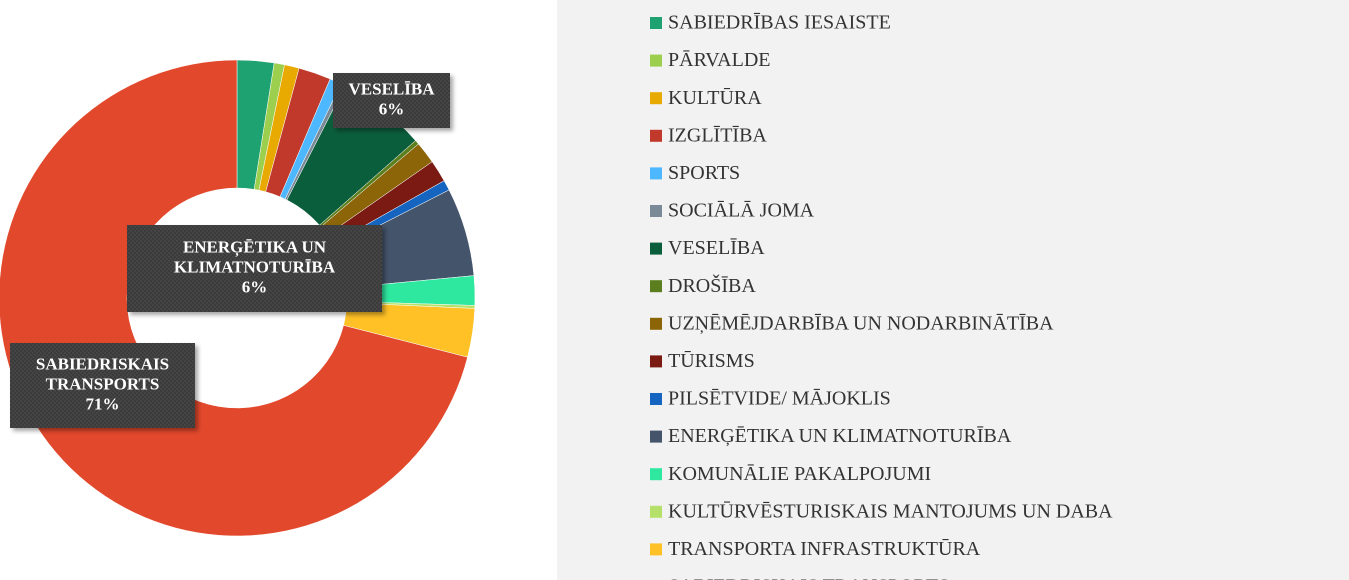 The image size is (1349, 580). I want to click on legend-label: SABIEDRĪBAS IESAISTE, so click(779, 23).